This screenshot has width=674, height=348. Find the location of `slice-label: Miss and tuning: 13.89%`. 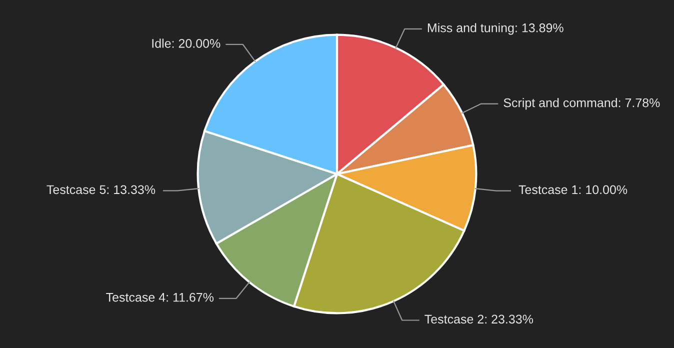

slice-label: Miss and tuning: 13.89% is located at coordinates (496, 29).